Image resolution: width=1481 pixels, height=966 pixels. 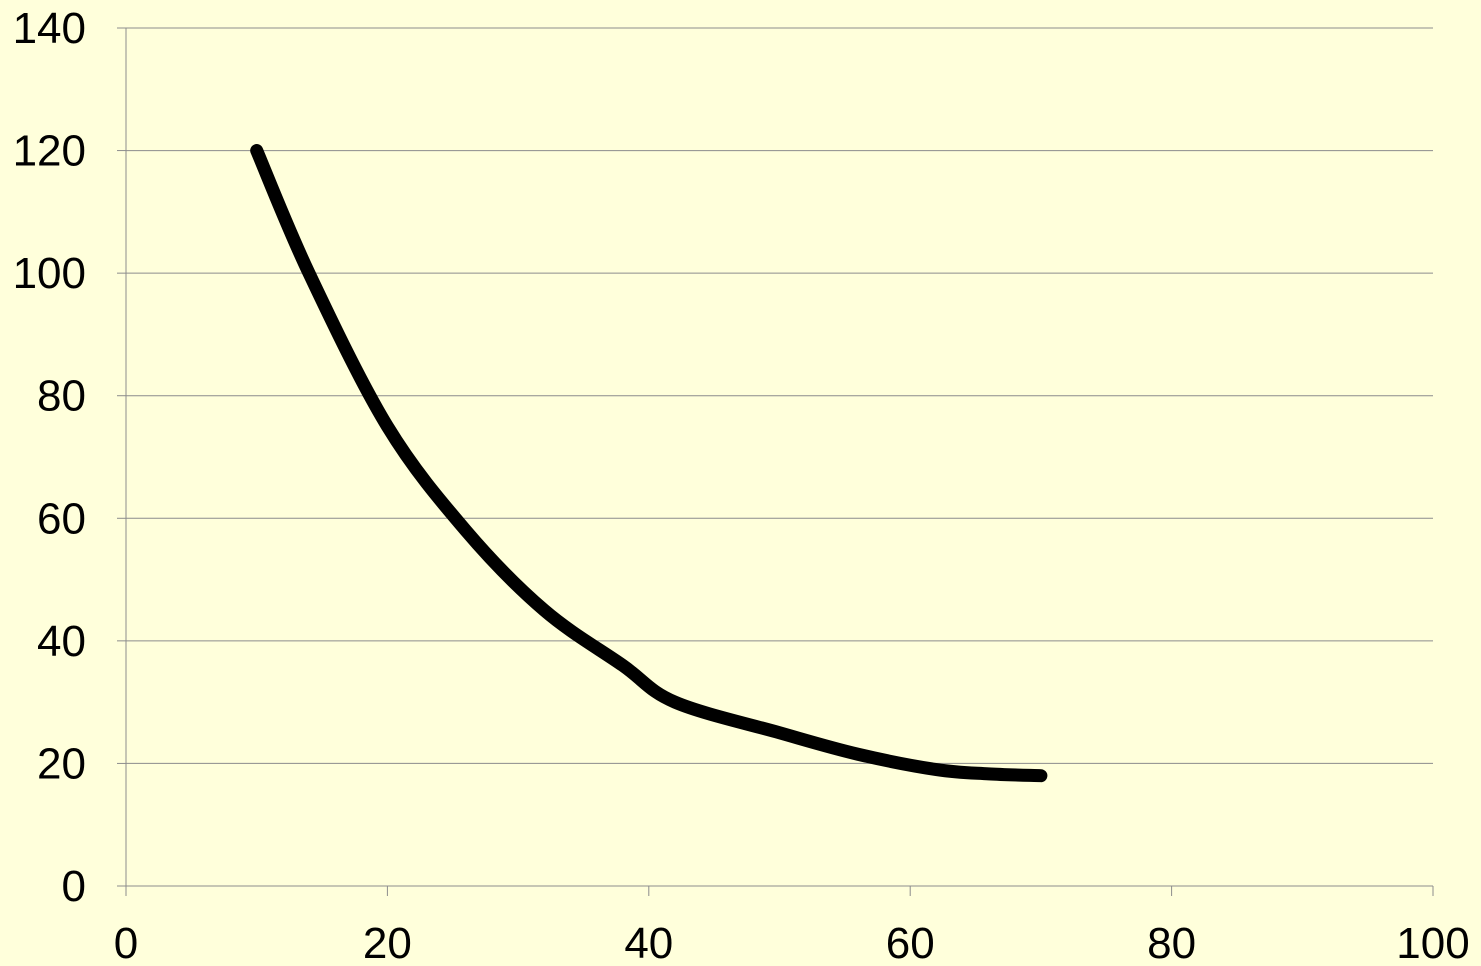 I want to click on y-tick-label: 100, so click(x=49, y=273).